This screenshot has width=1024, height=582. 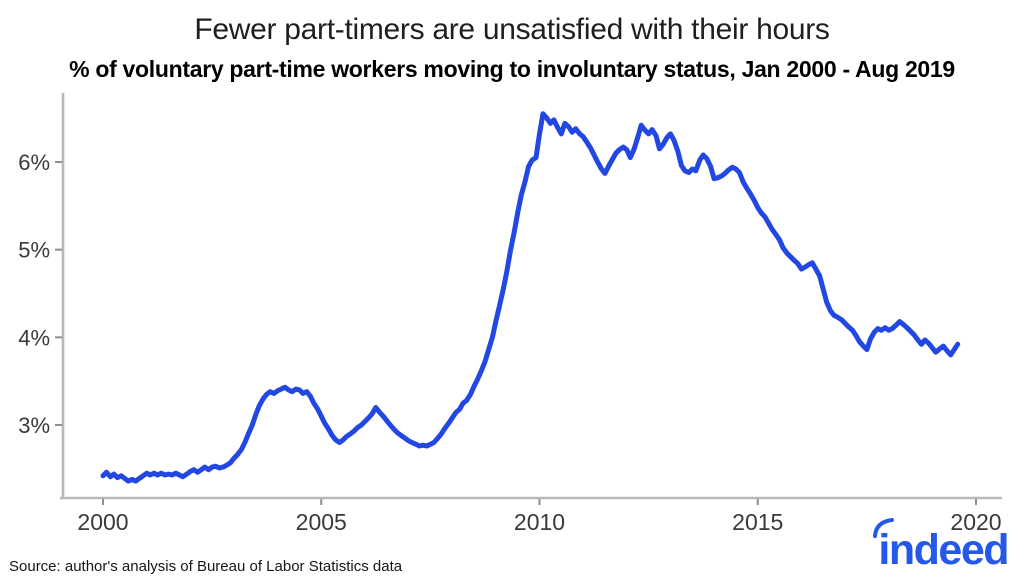 What do you see at coordinates (34, 162) in the screenshot?
I see `y-tick-label: 6%` at bounding box center [34, 162].